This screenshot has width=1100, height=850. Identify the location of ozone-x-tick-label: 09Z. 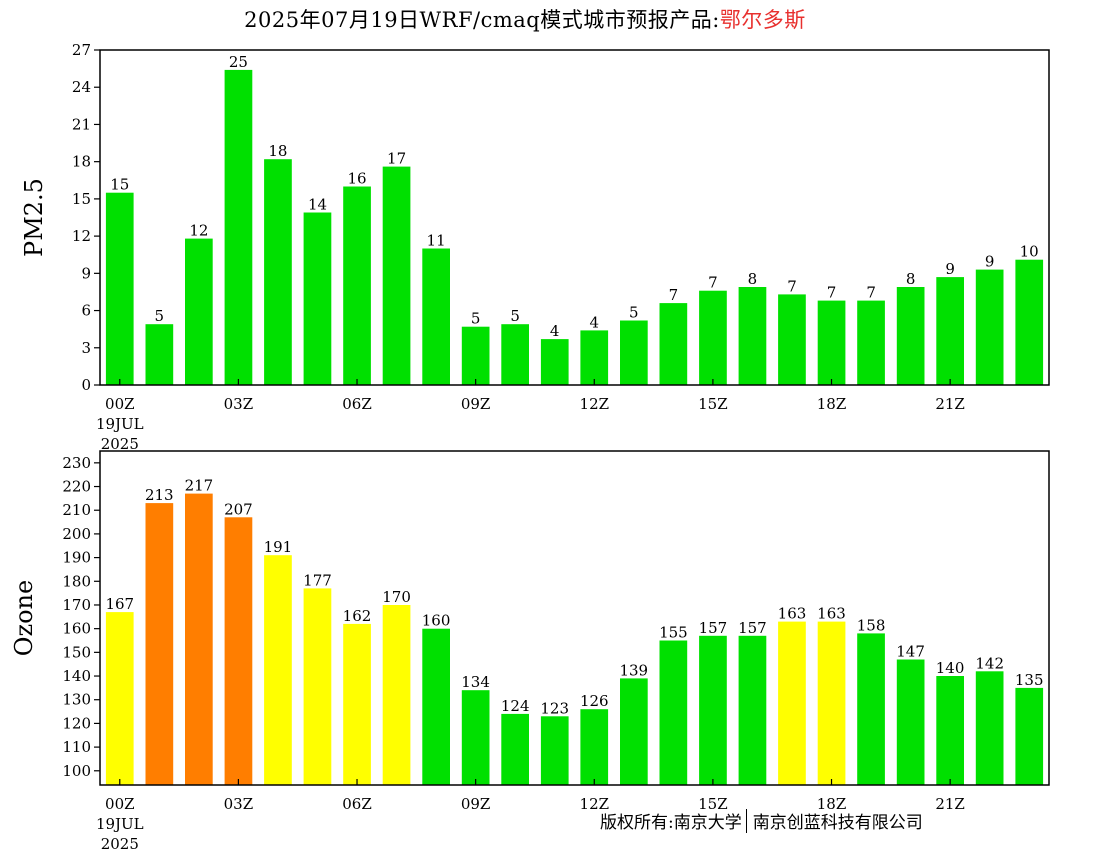
(476, 804).